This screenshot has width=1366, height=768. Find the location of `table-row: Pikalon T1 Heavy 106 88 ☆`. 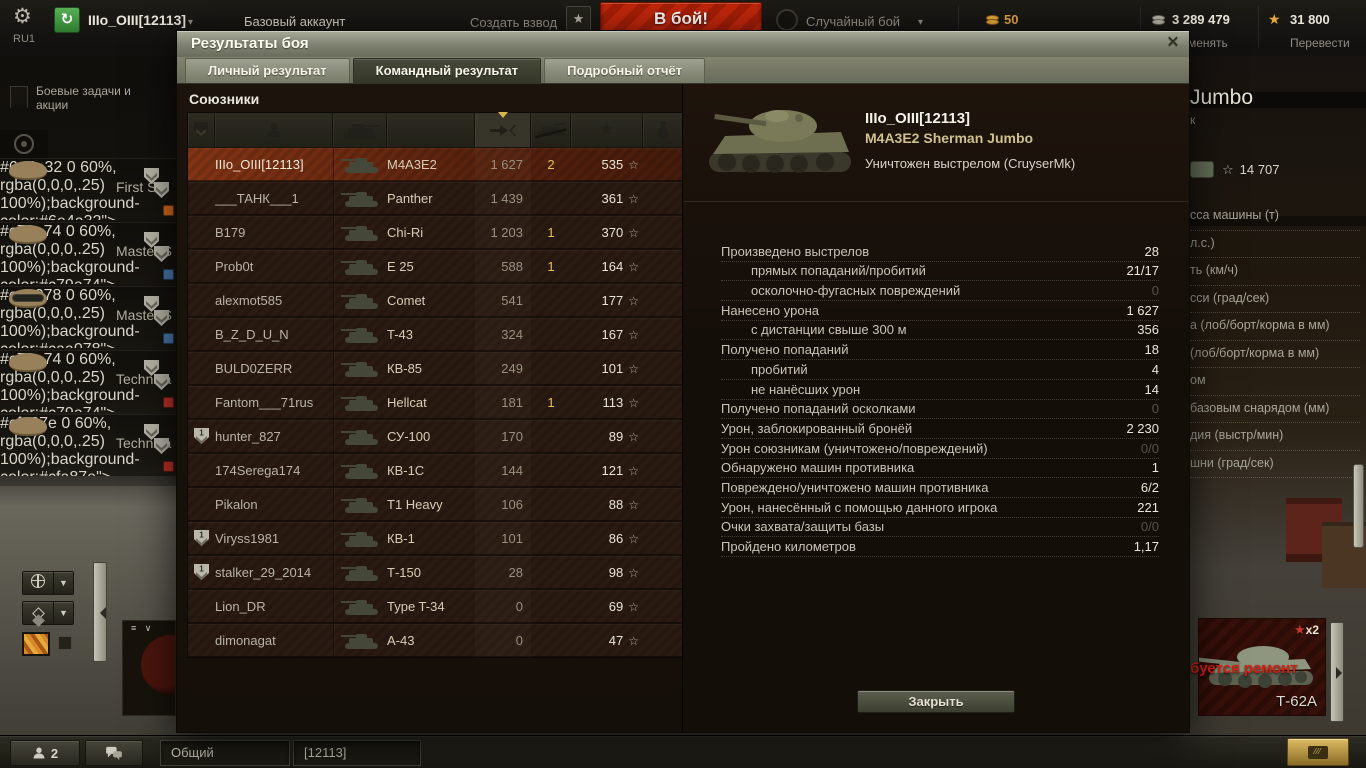

table-row: Pikalon T1 Heavy 106 88 ☆ is located at coordinates (435, 504).